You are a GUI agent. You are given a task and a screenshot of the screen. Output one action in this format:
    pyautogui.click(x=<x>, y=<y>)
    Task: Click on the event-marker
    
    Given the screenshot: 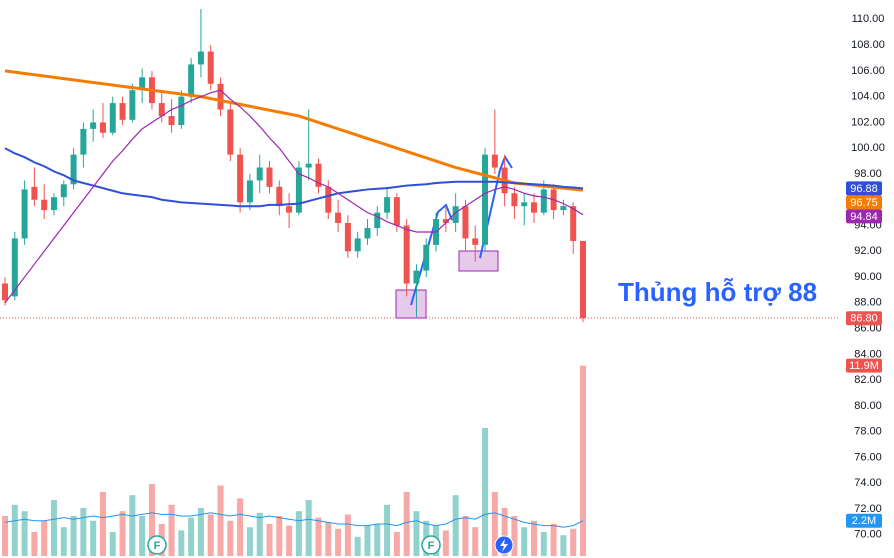 What is the action you would take?
    pyautogui.click(x=504, y=545)
    